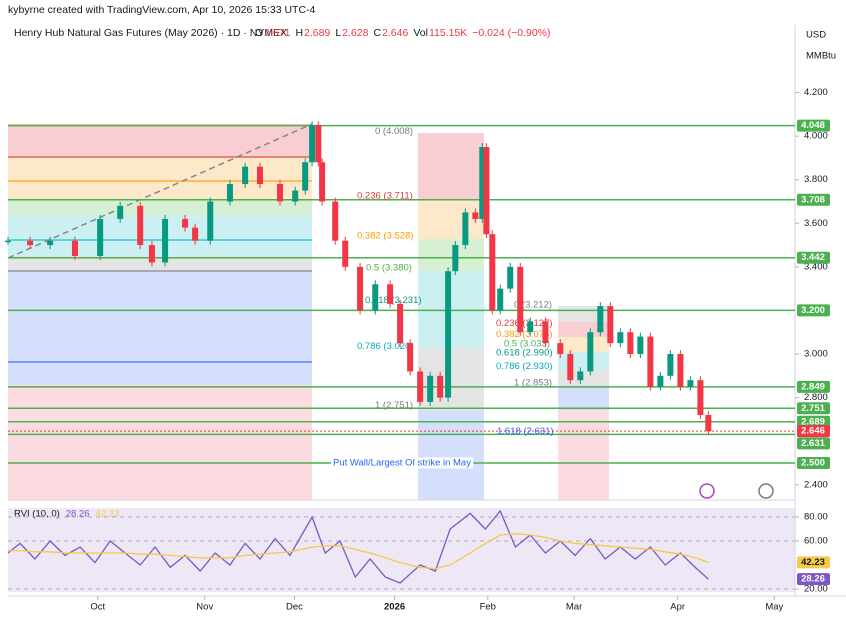 The height and width of the screenshot is (618, 846). I want to click on x-tick-label: Oct, so click(97, 607).